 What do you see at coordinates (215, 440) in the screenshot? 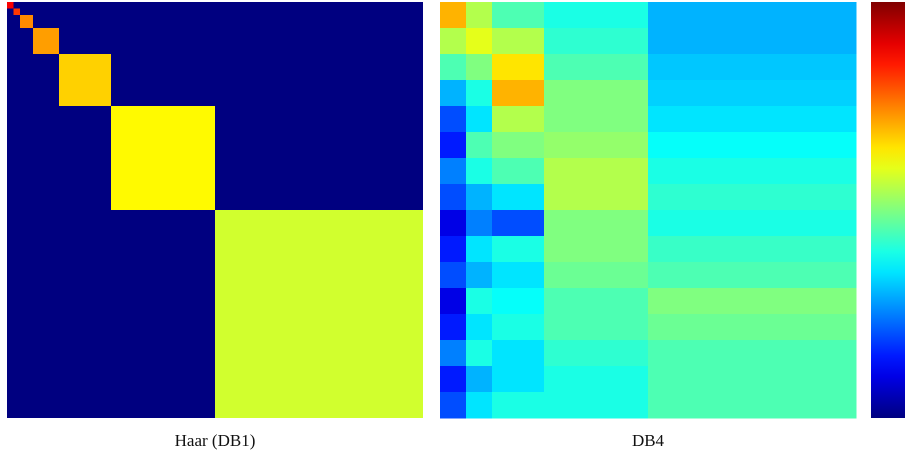
I see `caption: Haar (DB1)` at bounding box center [215, 440].